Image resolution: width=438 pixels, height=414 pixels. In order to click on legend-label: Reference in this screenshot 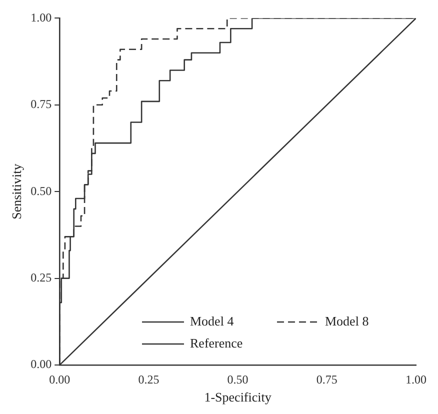, I will do `click(216, 342)`.